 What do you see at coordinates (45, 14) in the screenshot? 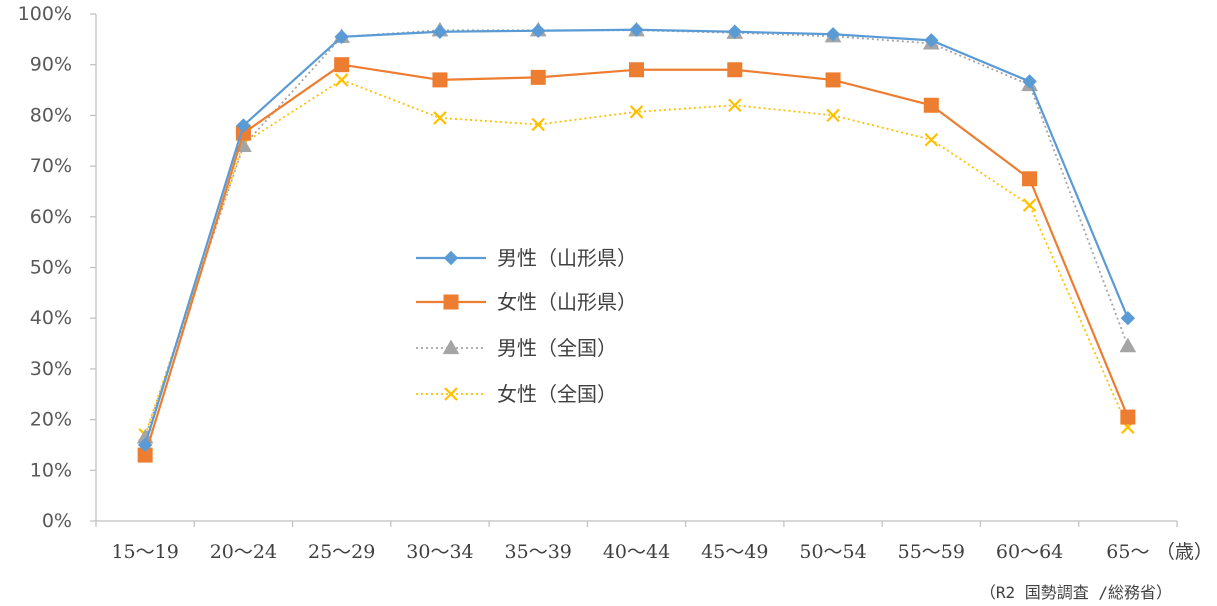
I see `y-axis-tick-label: 100%` at bounding box center [45, 14].